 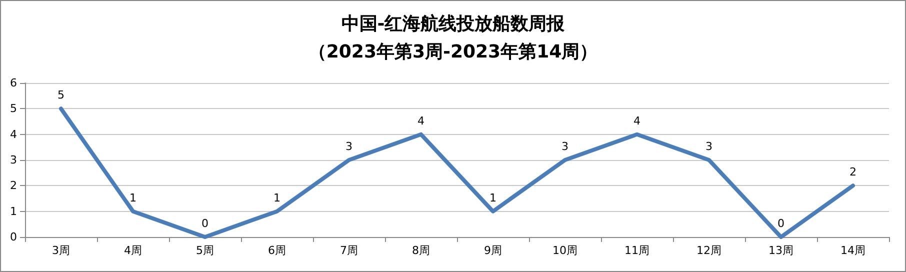 What do you see at coordinates (13, 134) in the screenshot?
I see `y-tick-label: 4` at bounding box center [13, 134].